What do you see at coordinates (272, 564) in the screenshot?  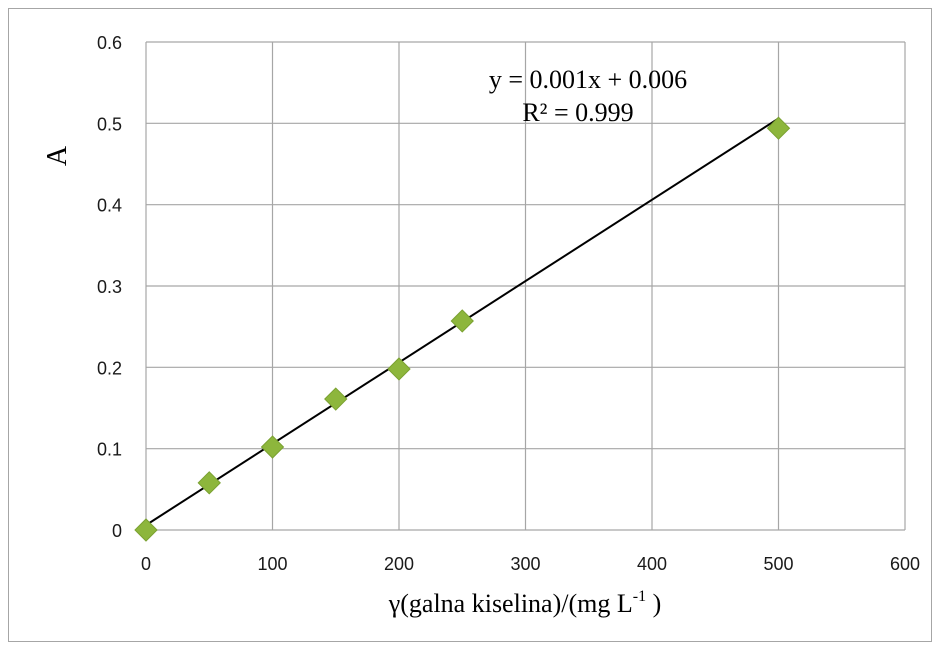 I see `x-tick-label: 100` at bounding box center [272, 564].